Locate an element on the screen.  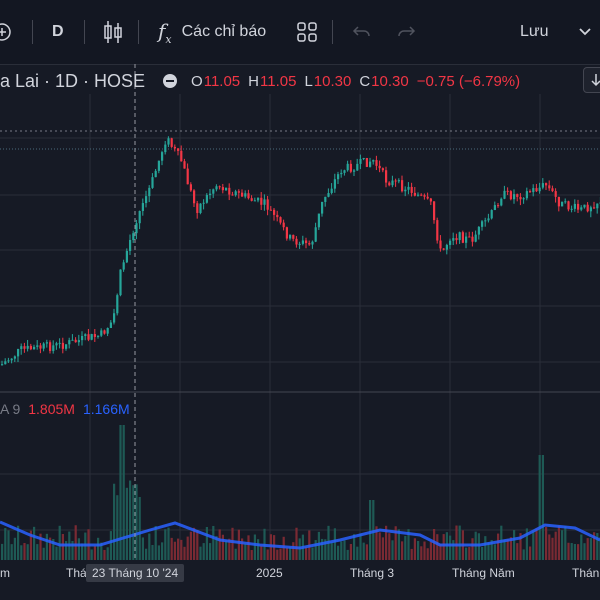
save-button: Lưu is located at coordinates (534, 32).